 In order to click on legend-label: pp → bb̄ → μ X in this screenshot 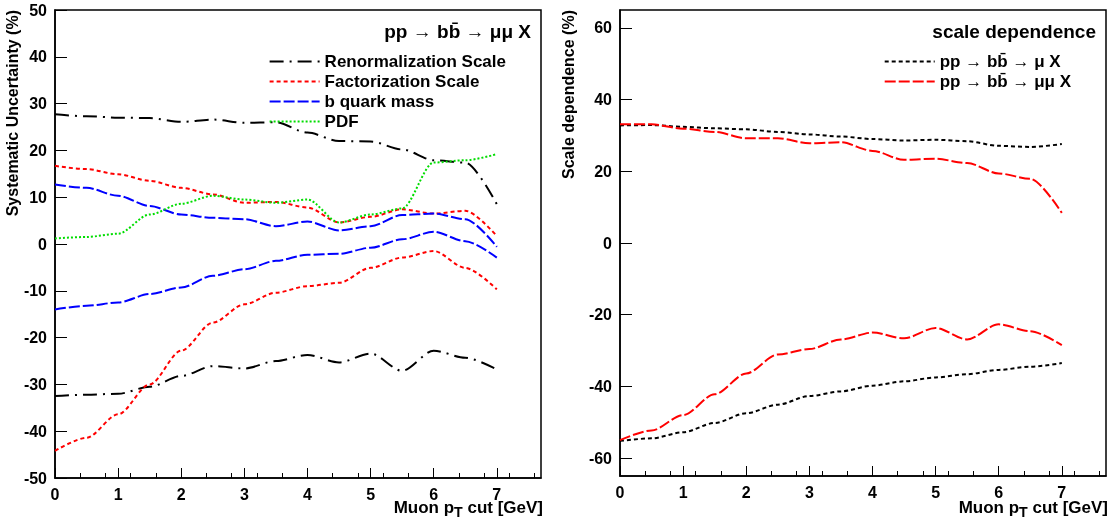, I will do `click(1000, 61)`.